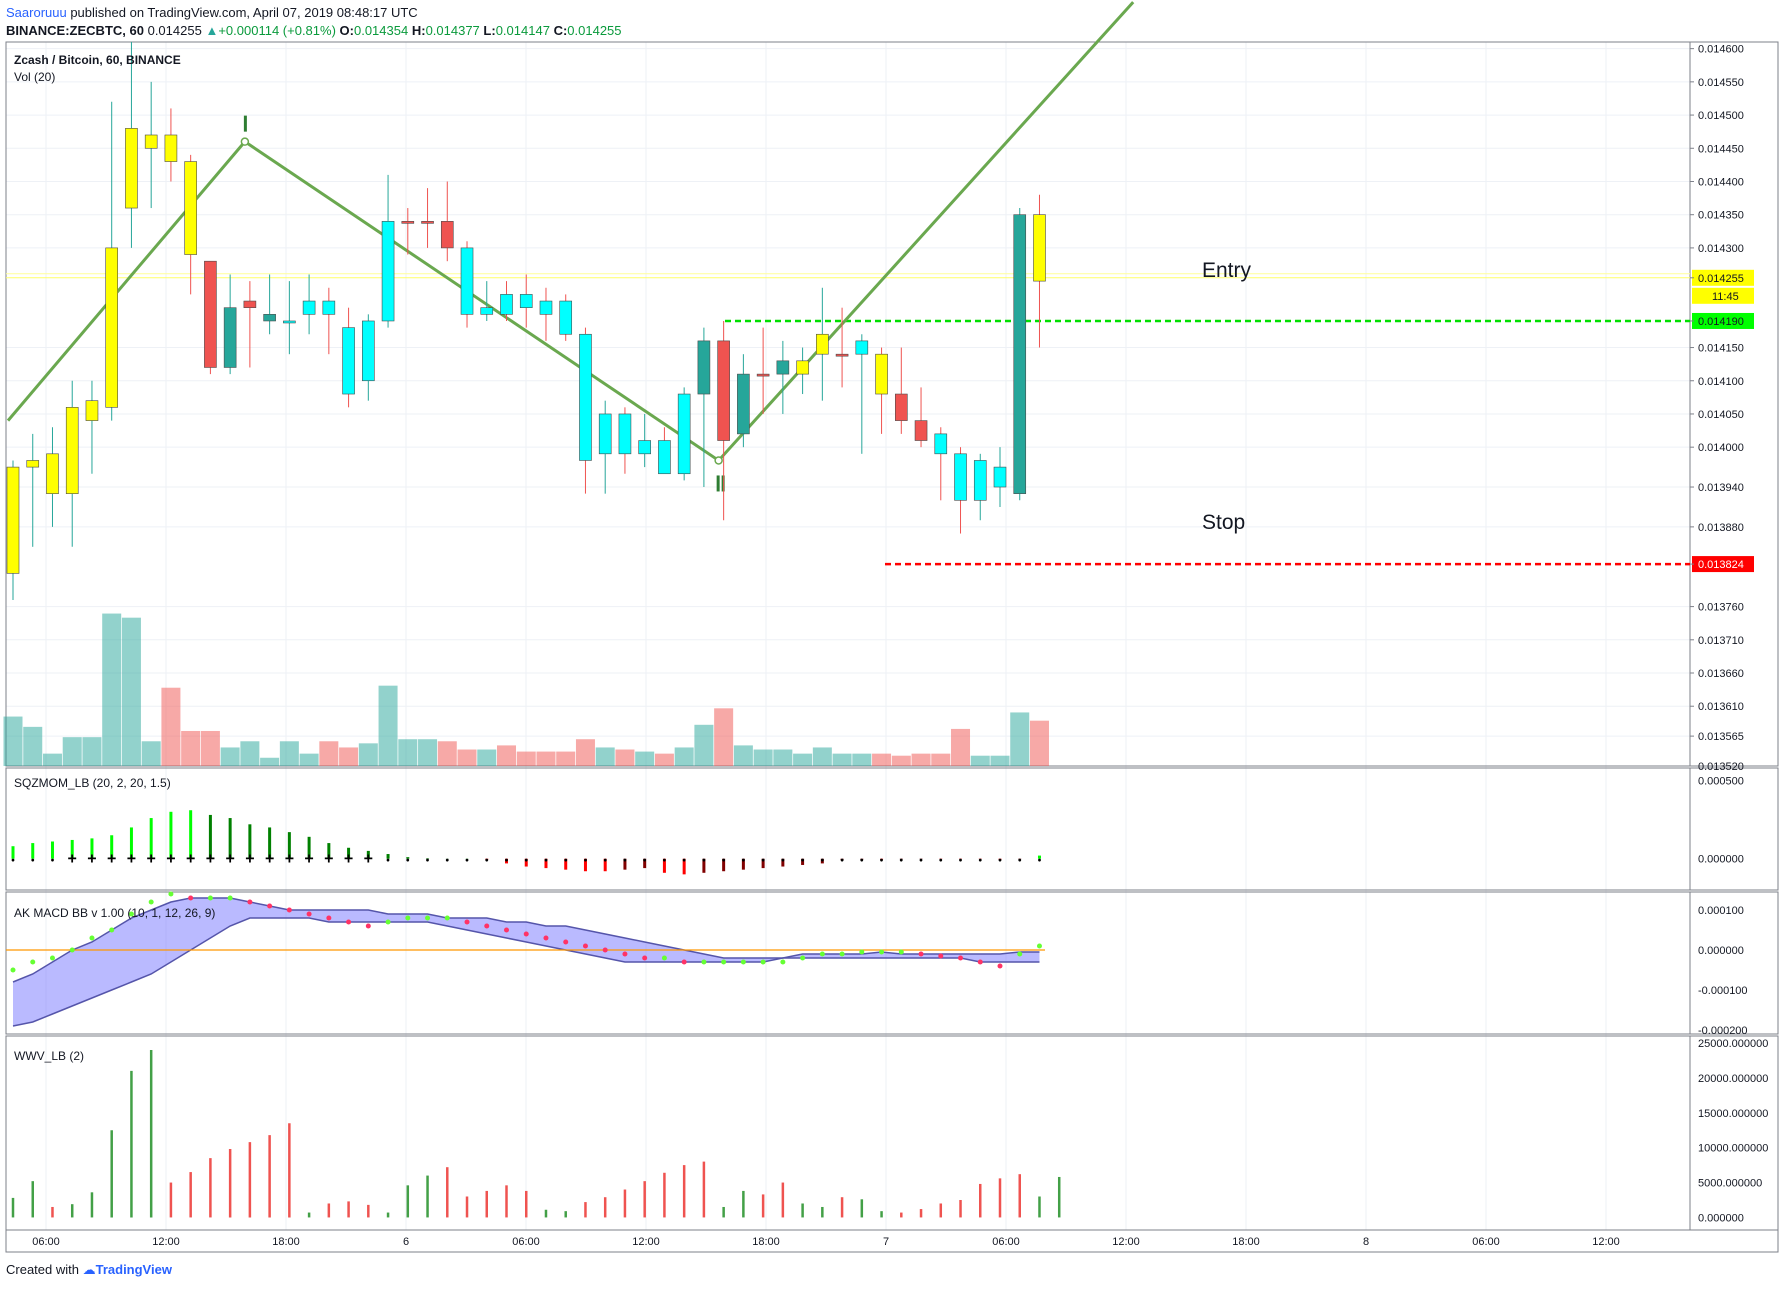 The width and height of the screenshot is (1782, 1290). What do you see at coordinates (1721, 83) in the screenshot?
I see `price-tick-label: 0.014550` at bounding box center [1721, 83].